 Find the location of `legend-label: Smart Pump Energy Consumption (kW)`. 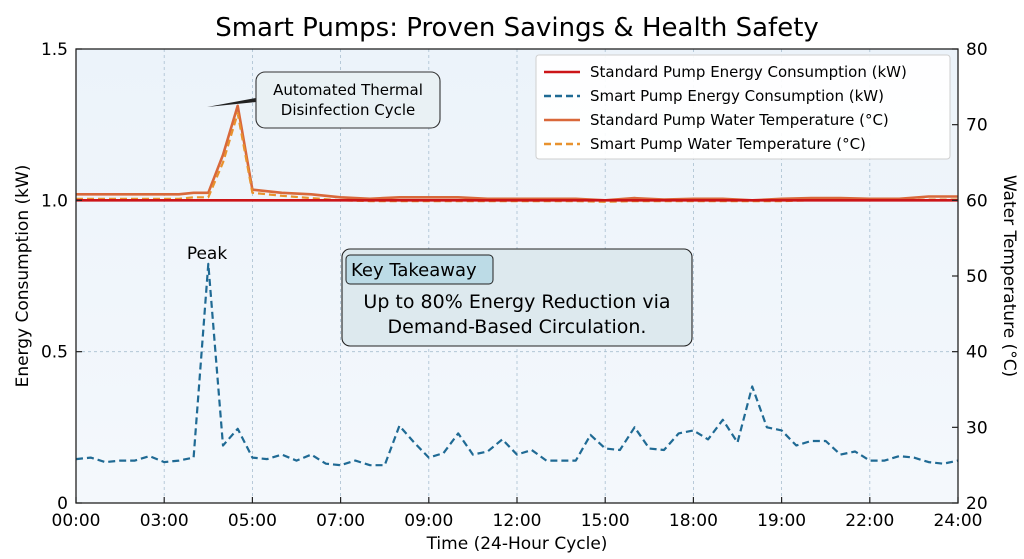

legend-label: Smart Pump Energy Consumption (kW) is located at coordinates (737, 96).